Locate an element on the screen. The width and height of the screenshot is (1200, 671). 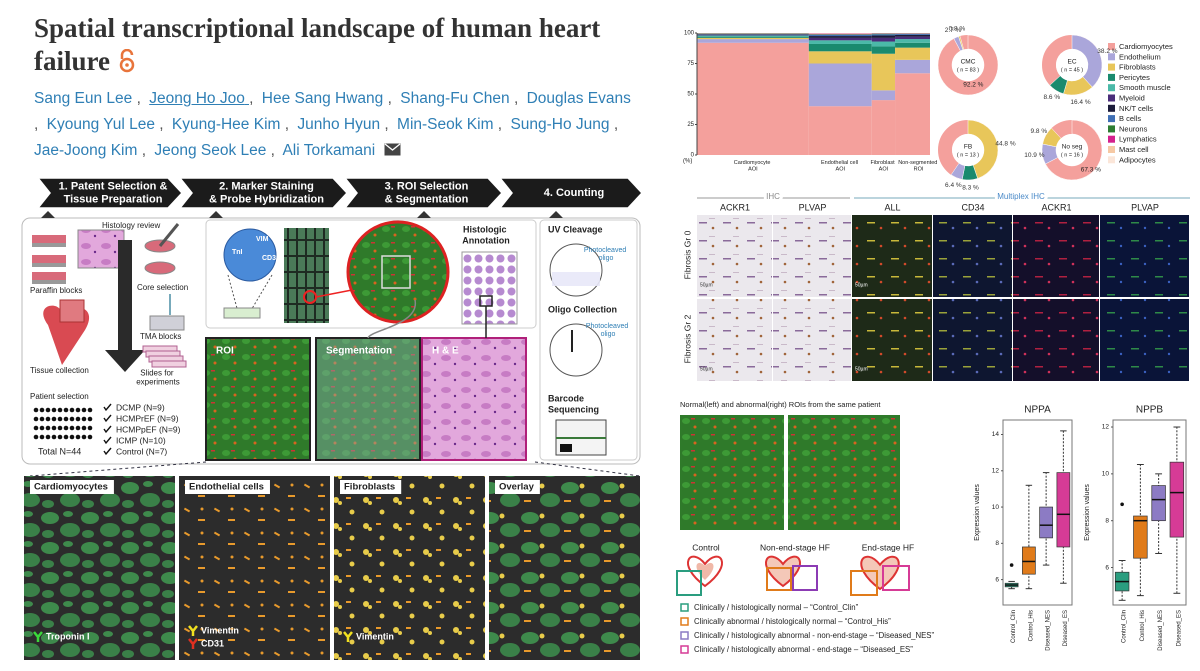
y-tick-label: 50 is located at coordinates (690, 95).